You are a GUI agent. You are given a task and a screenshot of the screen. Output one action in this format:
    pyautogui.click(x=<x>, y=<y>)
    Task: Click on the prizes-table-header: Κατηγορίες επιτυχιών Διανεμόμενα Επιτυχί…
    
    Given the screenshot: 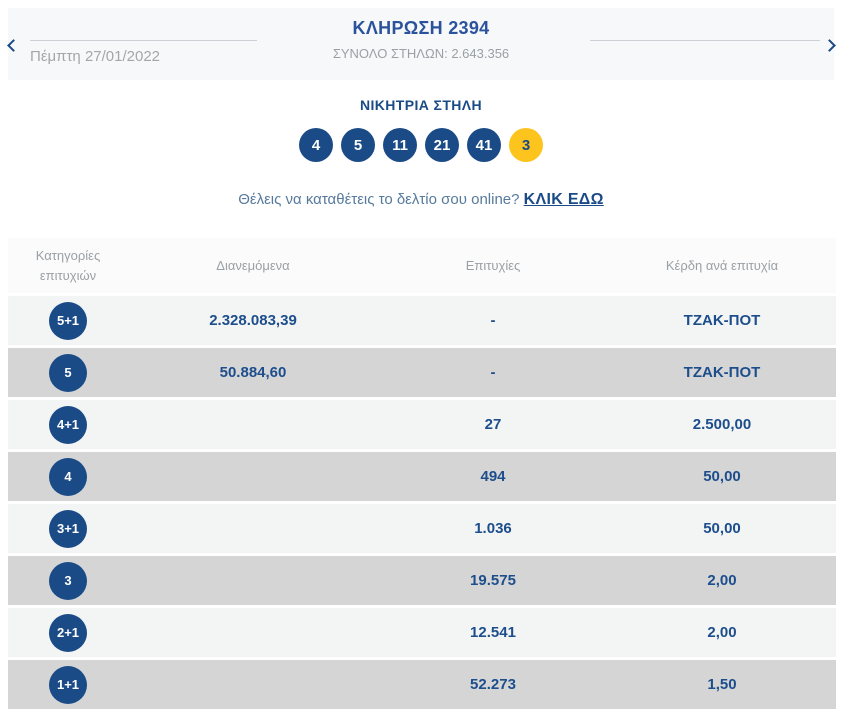 What is the action you would take?
    pyautogui.click(x=422, y=265)
    